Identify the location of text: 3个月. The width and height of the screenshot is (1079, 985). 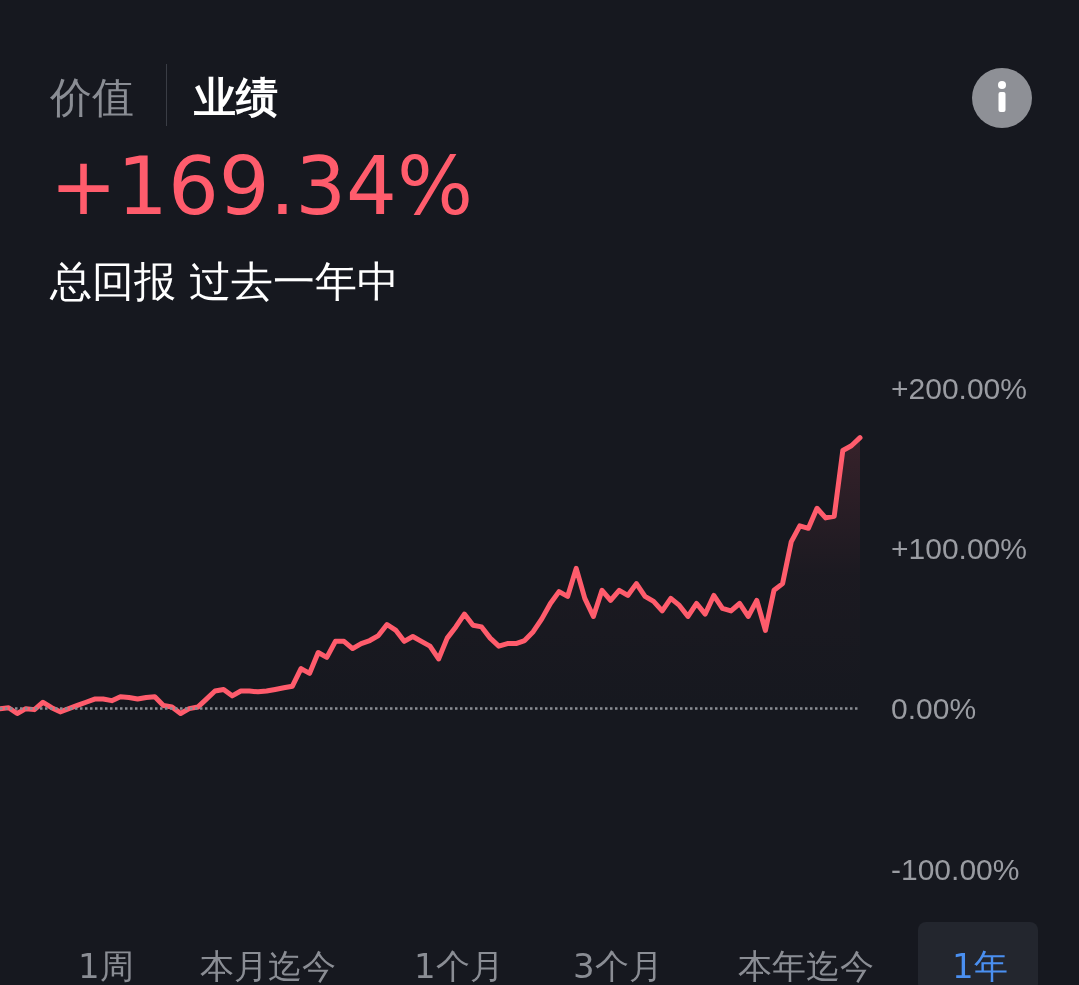
(618, 965).